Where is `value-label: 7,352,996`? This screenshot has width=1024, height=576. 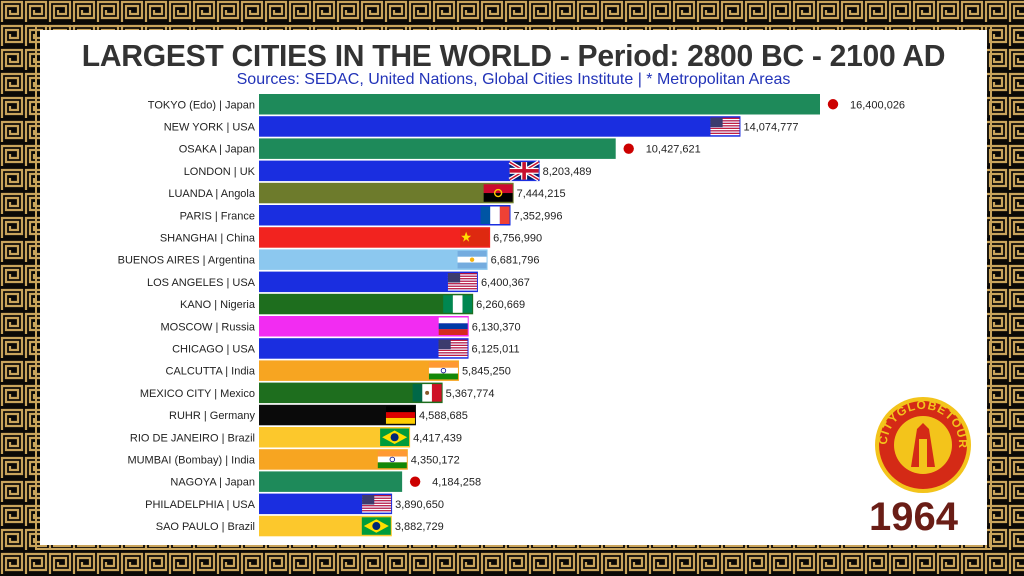
value-label: 7,352,996 is located at coordinates (538, 216).